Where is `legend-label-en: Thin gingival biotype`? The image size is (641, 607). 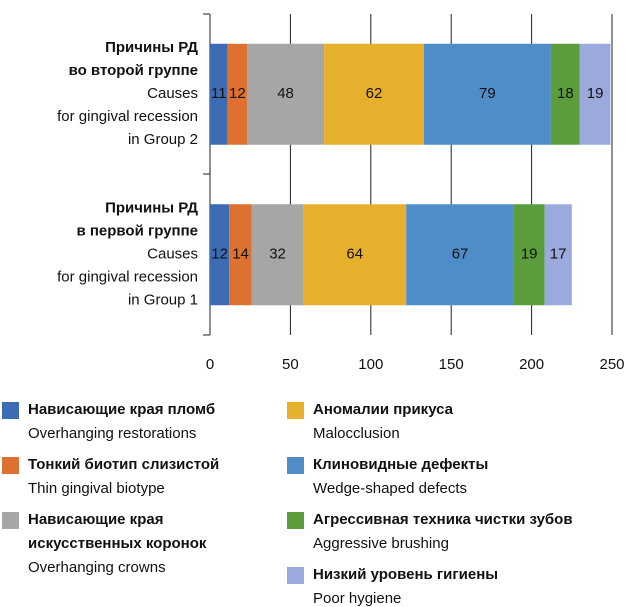 legend-label-en: Thin gingival biotype is located at coordinates (96, 488).